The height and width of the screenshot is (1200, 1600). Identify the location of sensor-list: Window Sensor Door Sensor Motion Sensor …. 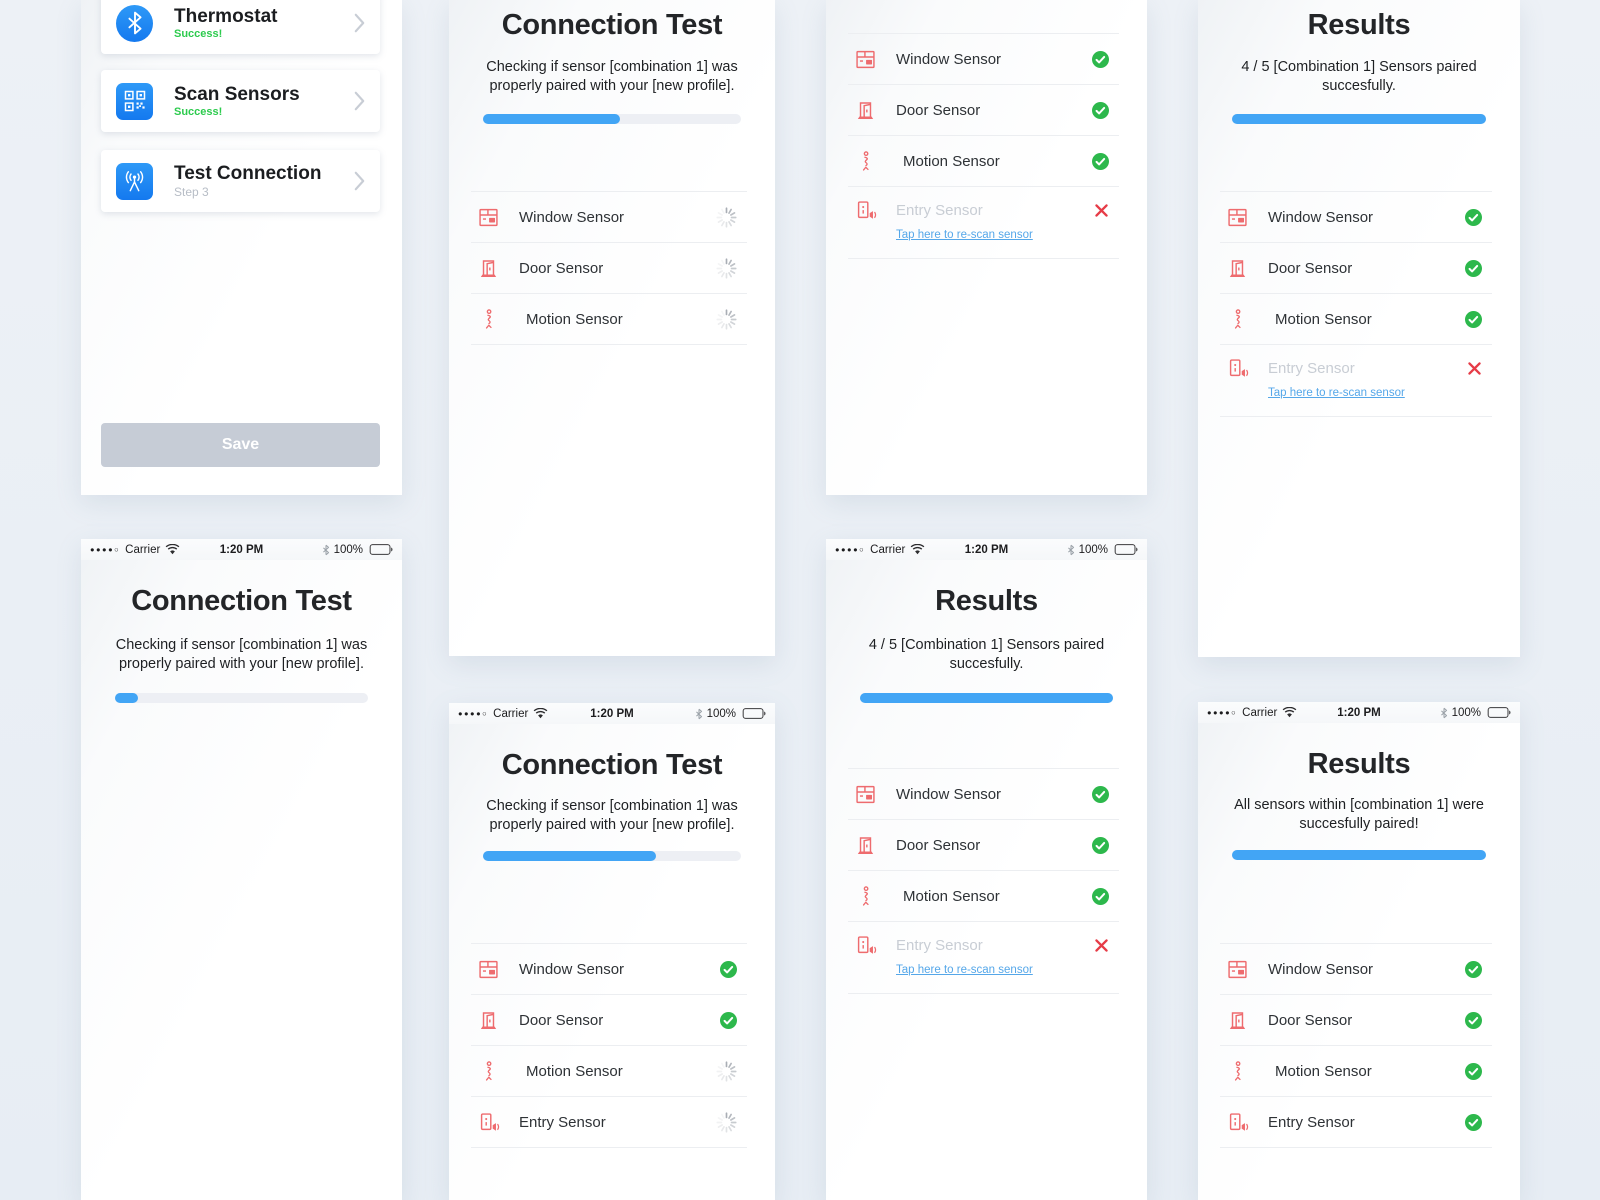
(983, 146).